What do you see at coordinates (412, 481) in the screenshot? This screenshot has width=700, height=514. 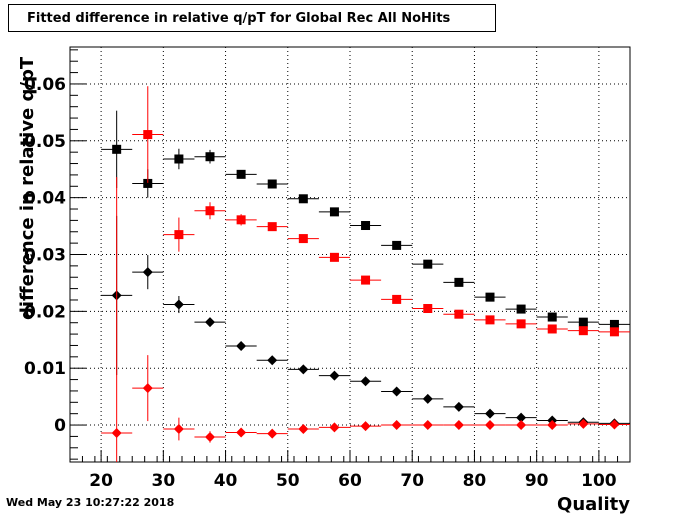 I see `x-tick-label: 70` at bounding box center [412, 481].